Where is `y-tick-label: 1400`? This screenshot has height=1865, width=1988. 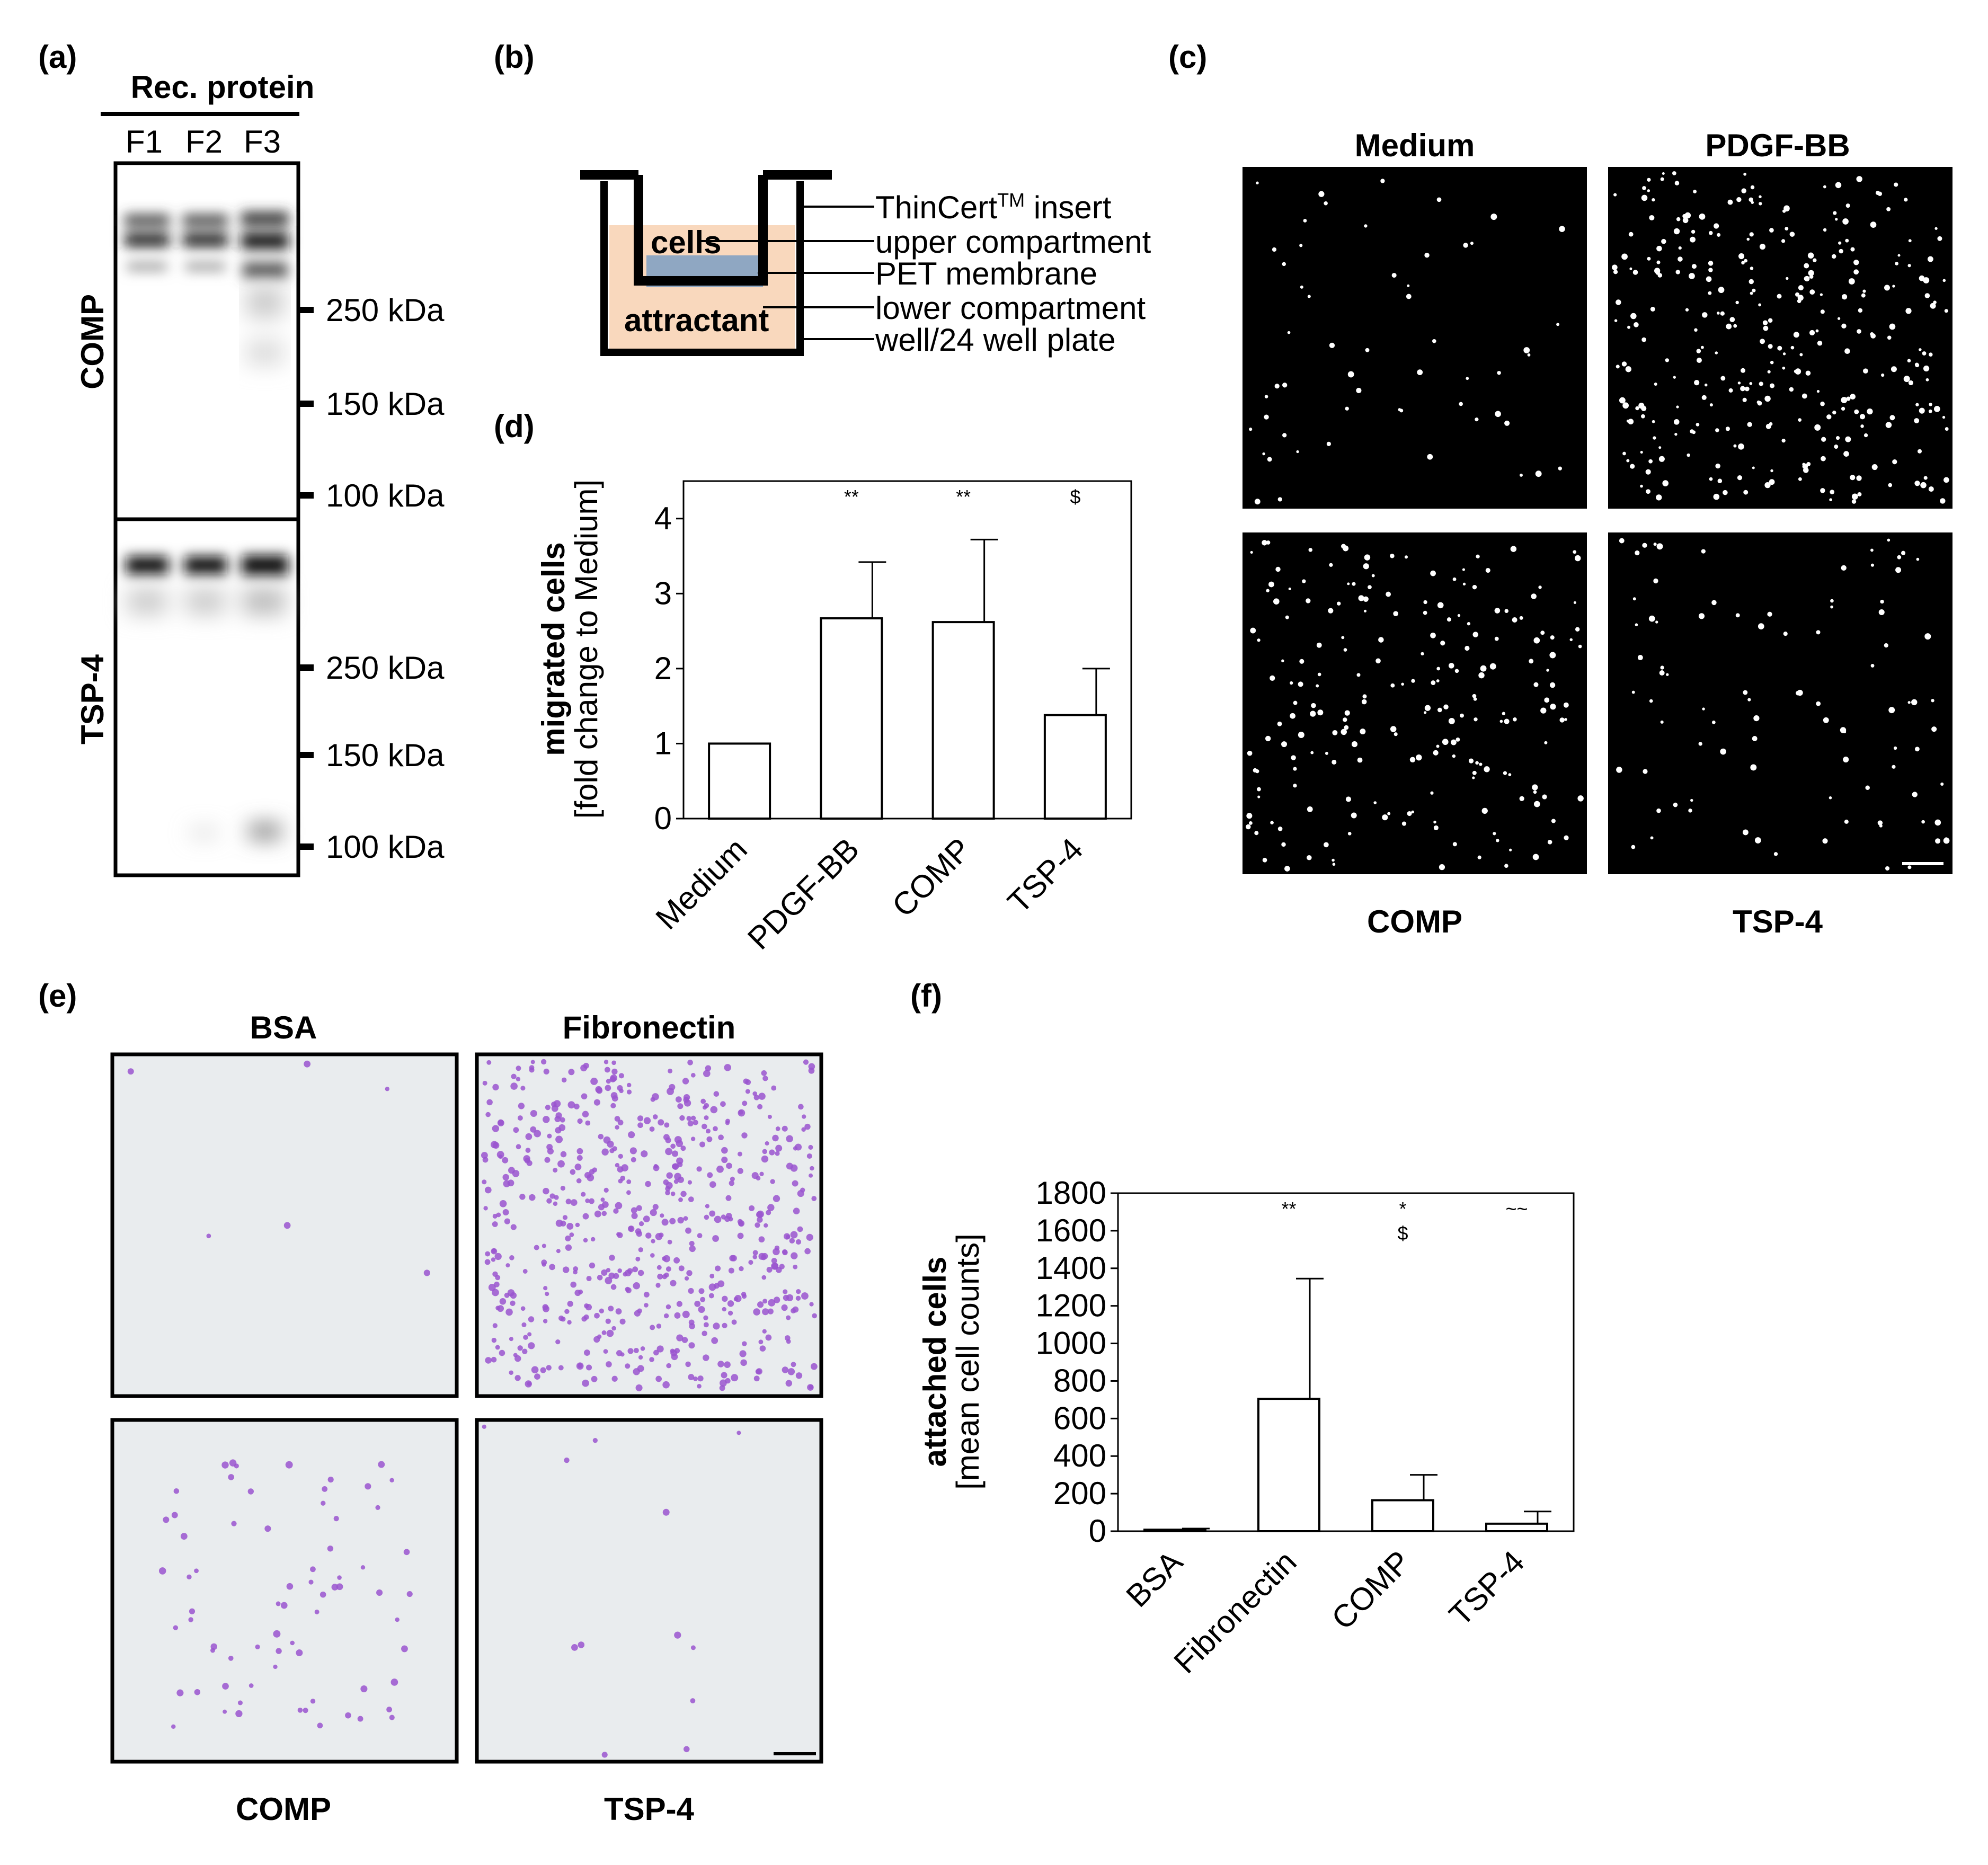
y-tick-label: 1400 is located at coordinates (1071, 1268).